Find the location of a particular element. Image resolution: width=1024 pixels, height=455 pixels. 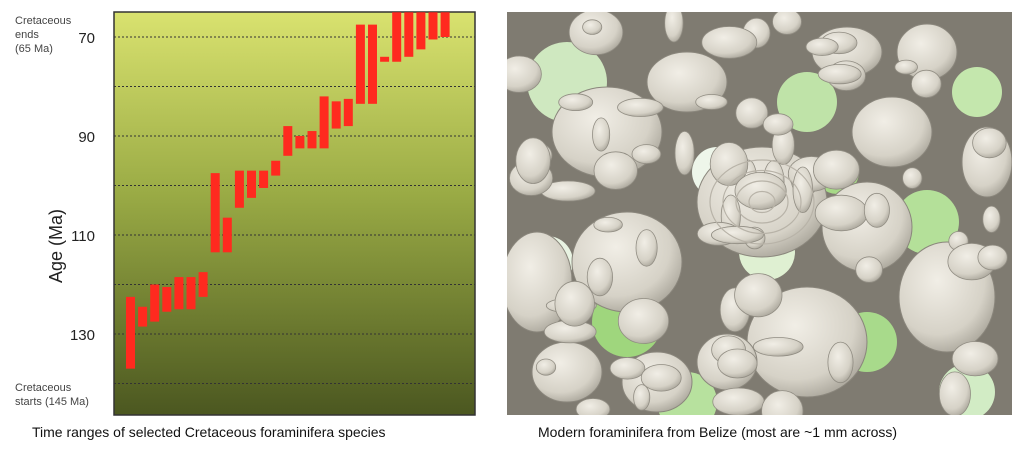

note-line: ends is located at coordinates (27, 35).